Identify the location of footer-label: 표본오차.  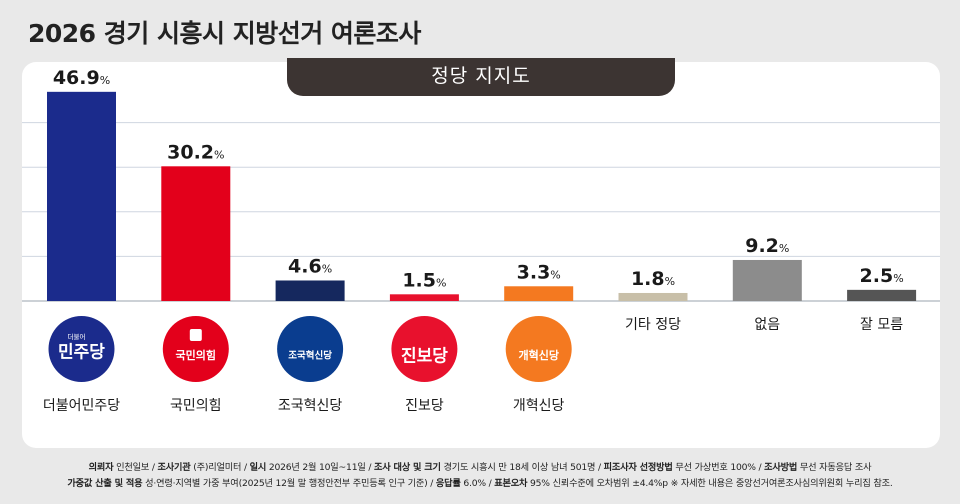
(511, 483).